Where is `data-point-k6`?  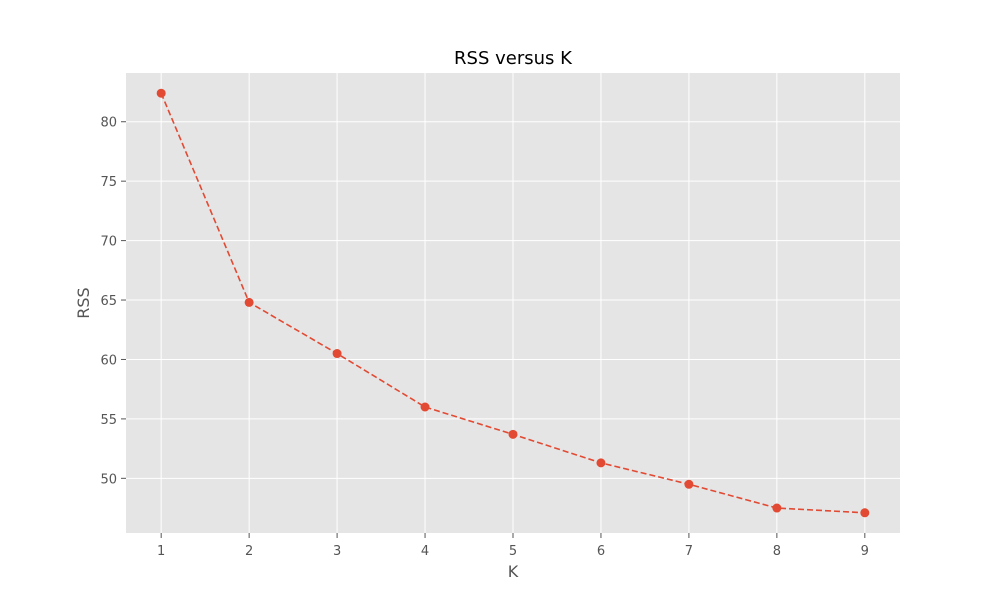
data-point-k6 is located at coordinates (601, 463).